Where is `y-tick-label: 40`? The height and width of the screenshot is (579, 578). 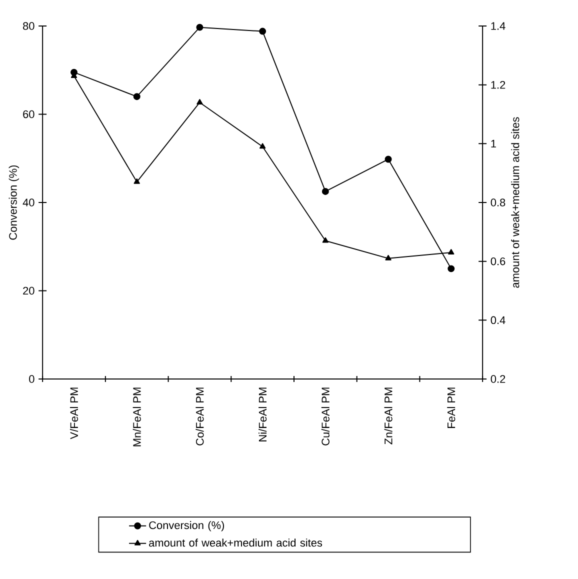 y-tick-label: 40 is located at coordinates (28, 202).